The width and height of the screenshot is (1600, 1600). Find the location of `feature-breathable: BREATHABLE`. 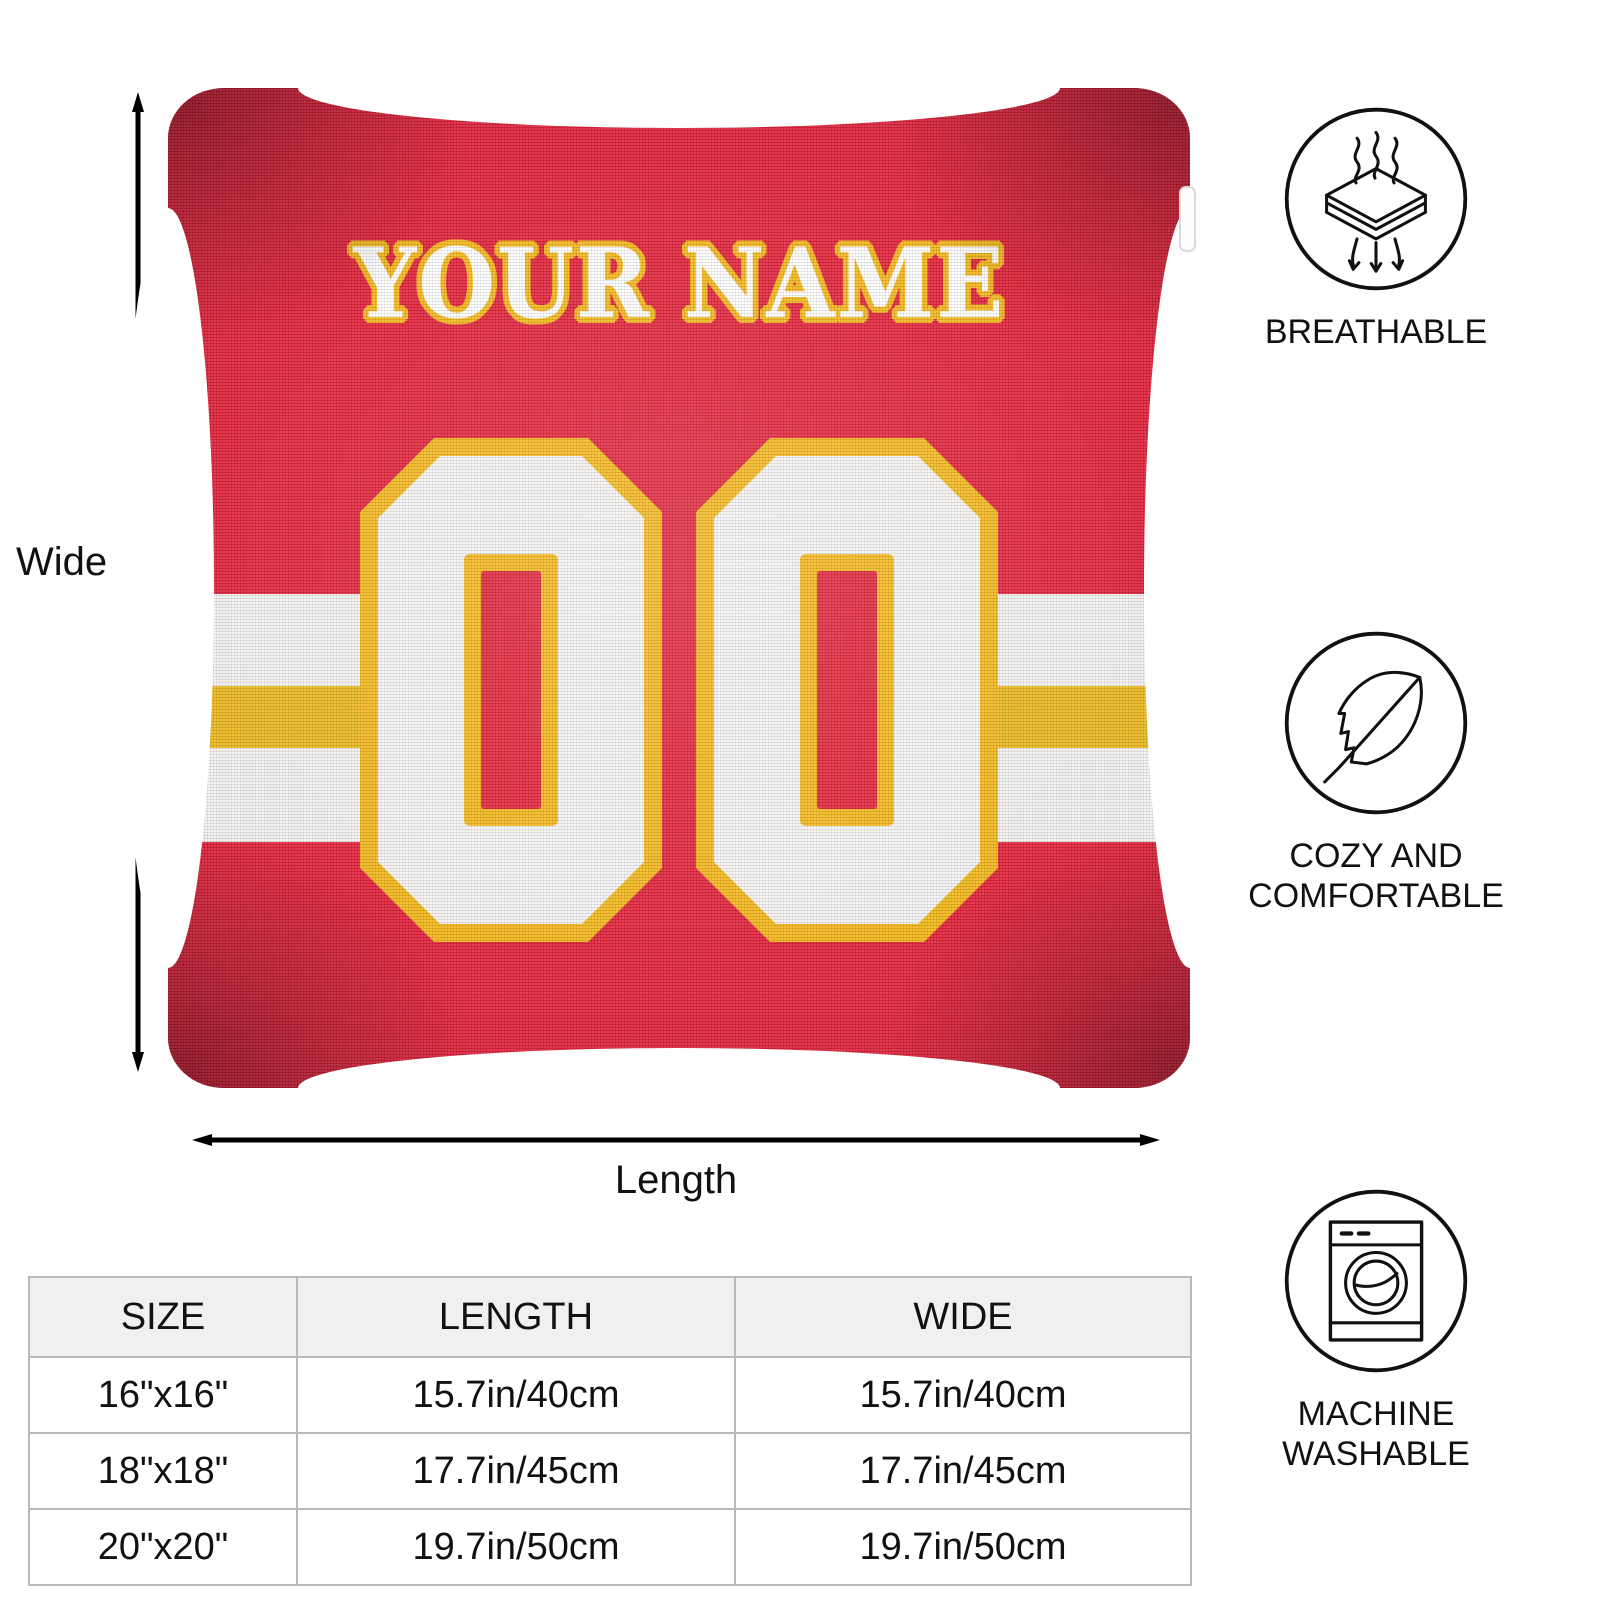

feature-breathable: BREATHABLE is located at coordinates (1376, 228).